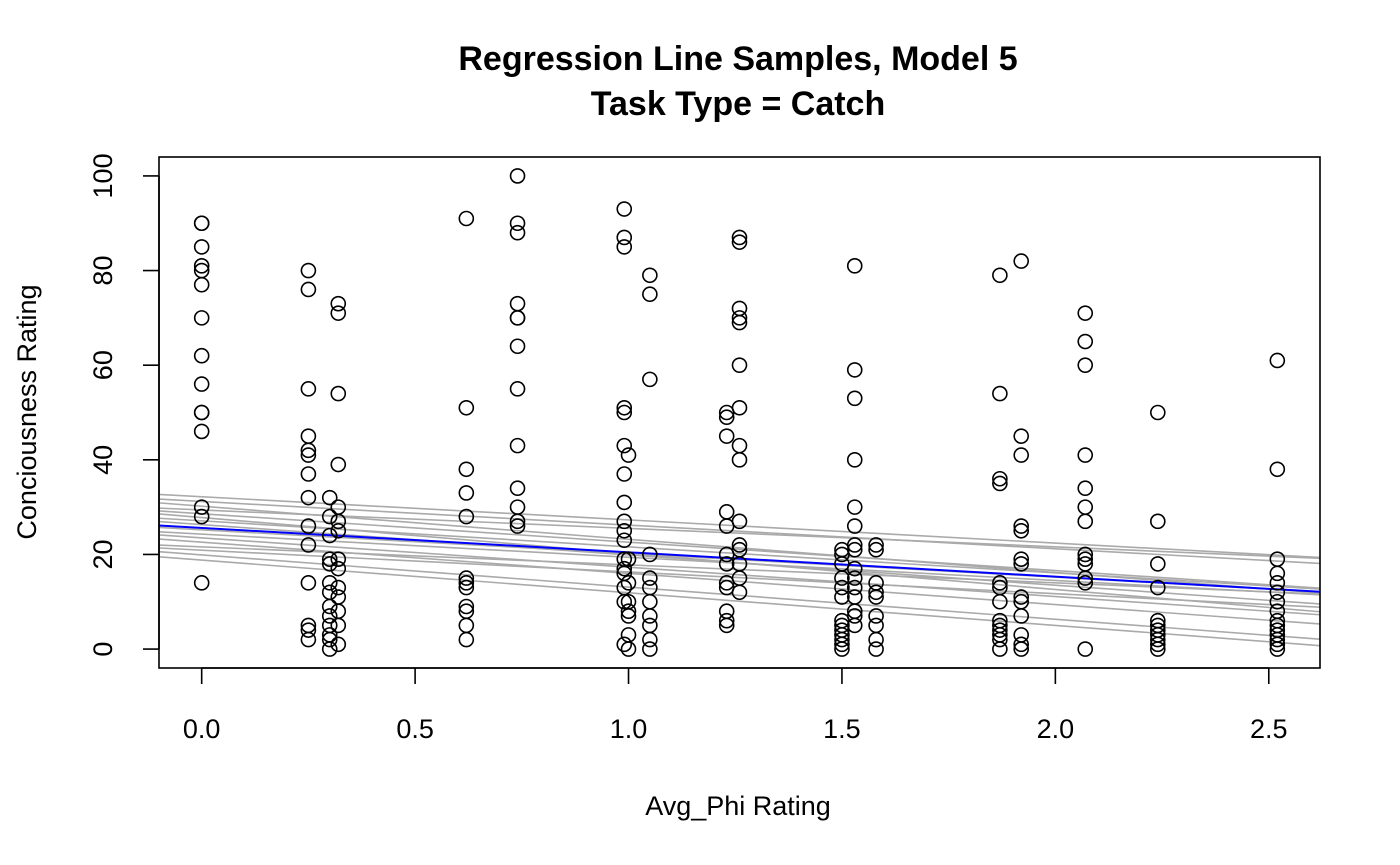 The height and width of the screenshot is (865, 1400). Describe the element at coordinates (629, 729) in the screenshot. I see `x-tick-label: 1.0` at that location.